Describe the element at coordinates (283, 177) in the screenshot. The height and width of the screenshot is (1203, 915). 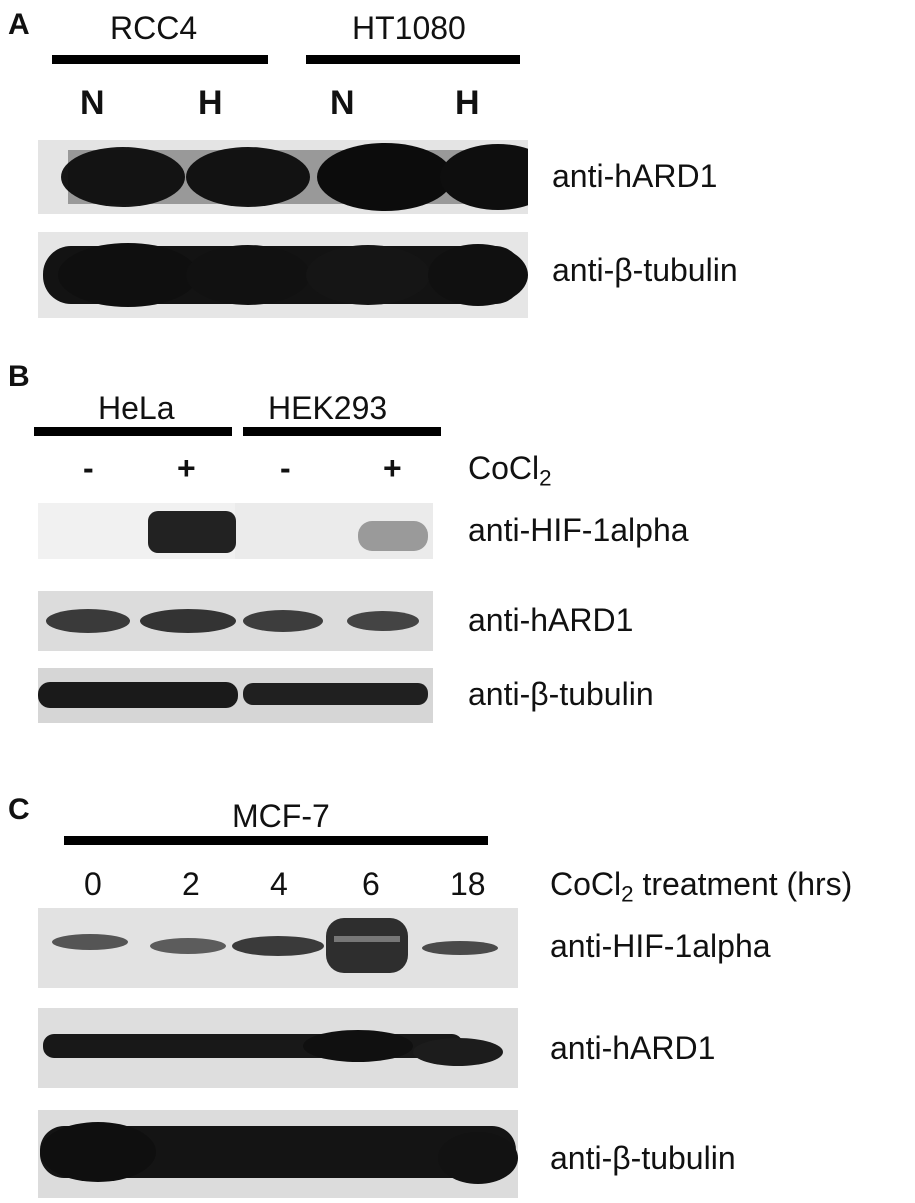
I see `blot-a-hard1` at that location.